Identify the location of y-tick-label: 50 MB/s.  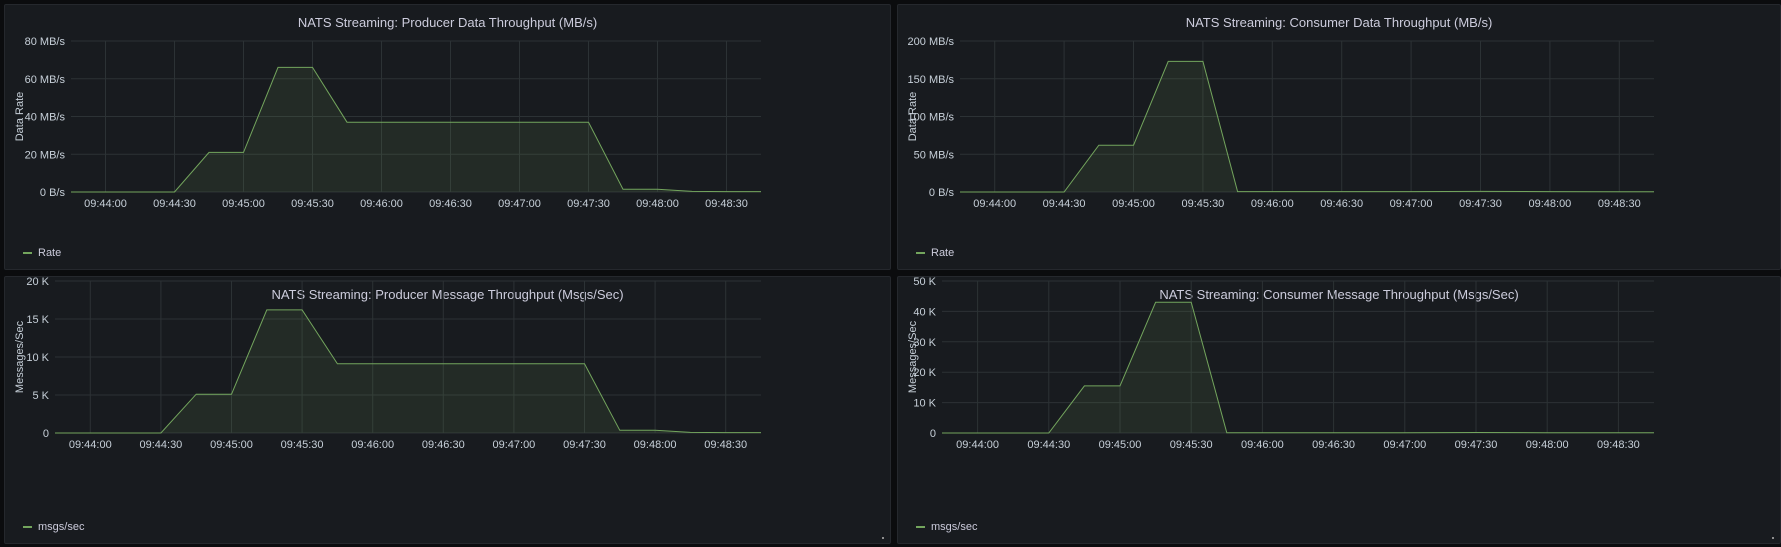
(934, 155).